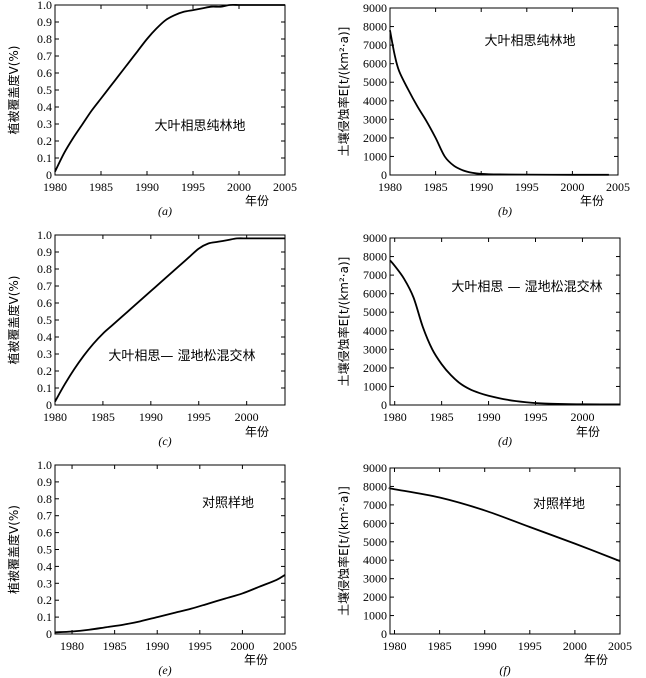 The width and height of the screenshot is (646, 678). Describe the element at coordinates (343, 322) in the screenshot. I see `y-axis-label: 土壤侵蚀率E[t/(km²·a)]` at that location.